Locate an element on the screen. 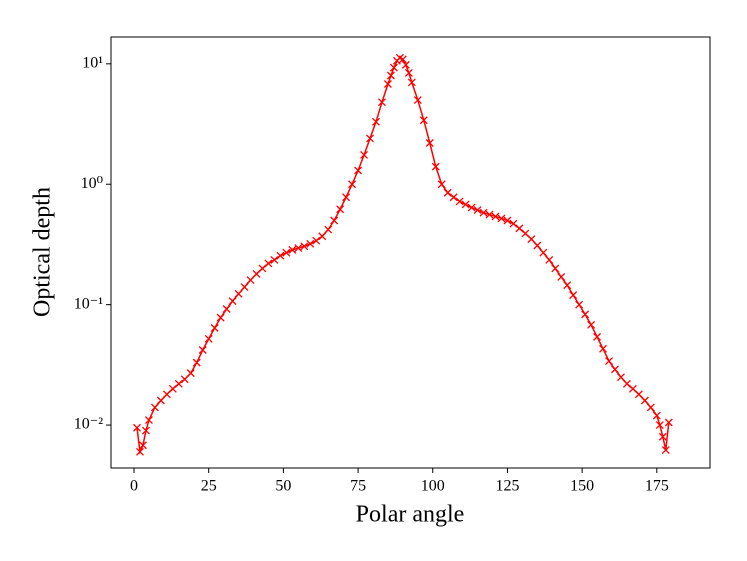 The image size is (747, 561). x-tick-label: 175 is located at coordinates (657, 486).